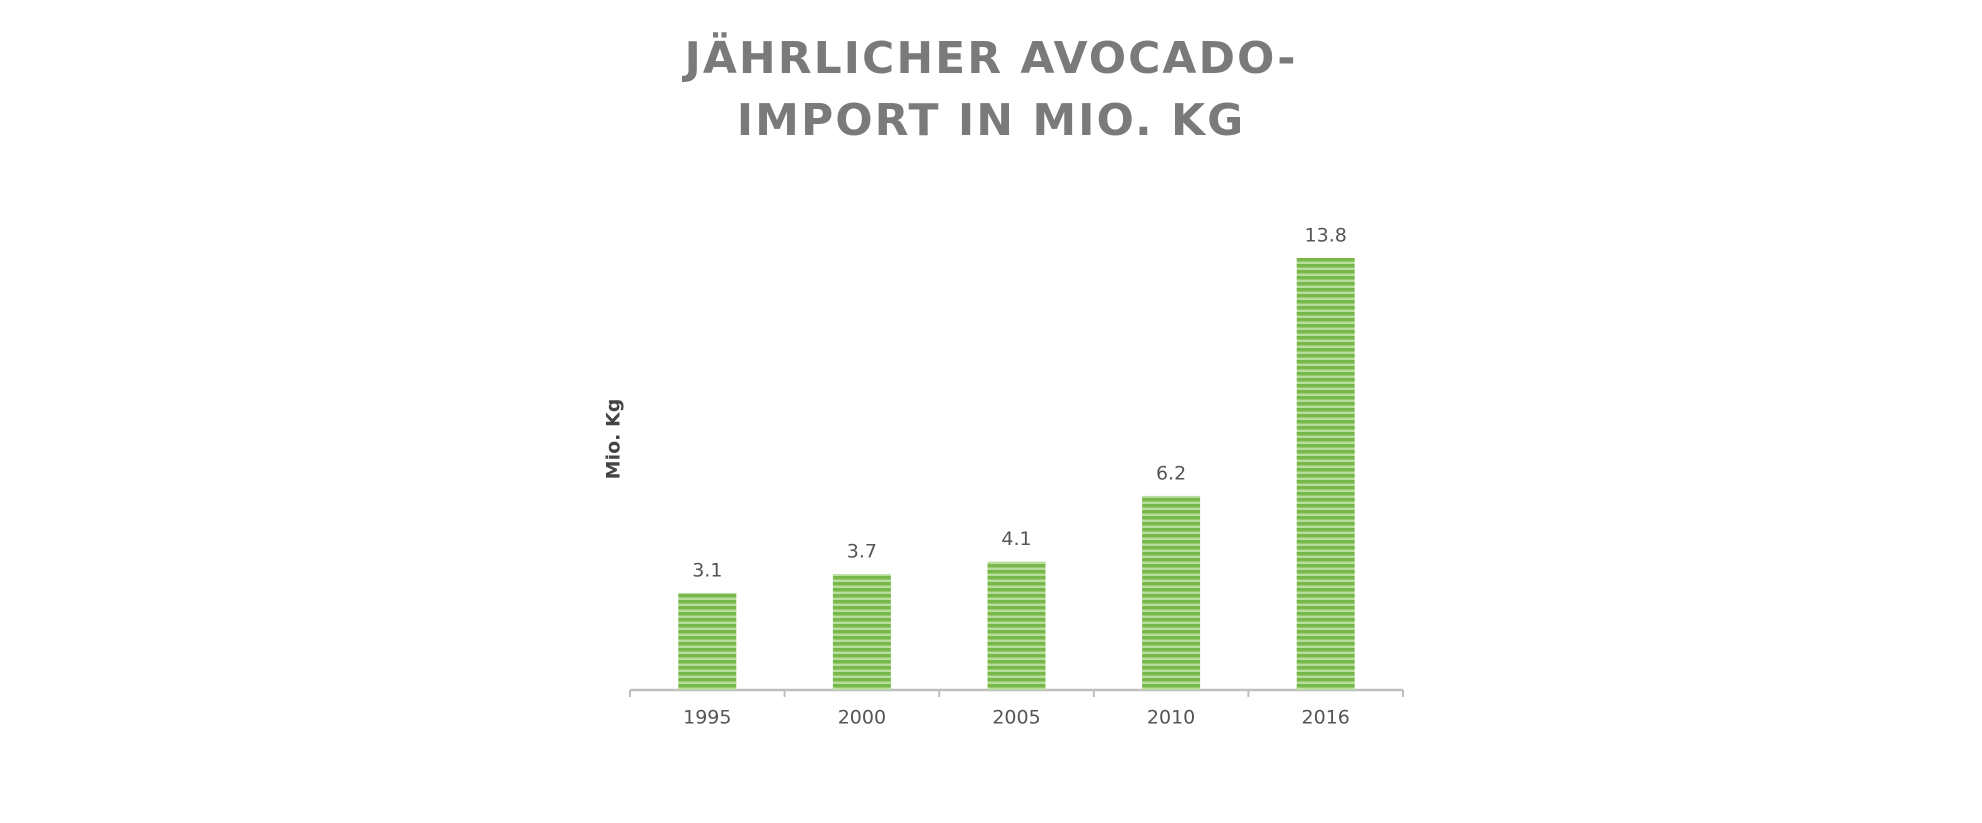 The height and width of the screenshot is (823, 1982). I want to click on data-label: 4.1, so click(1016, 539).